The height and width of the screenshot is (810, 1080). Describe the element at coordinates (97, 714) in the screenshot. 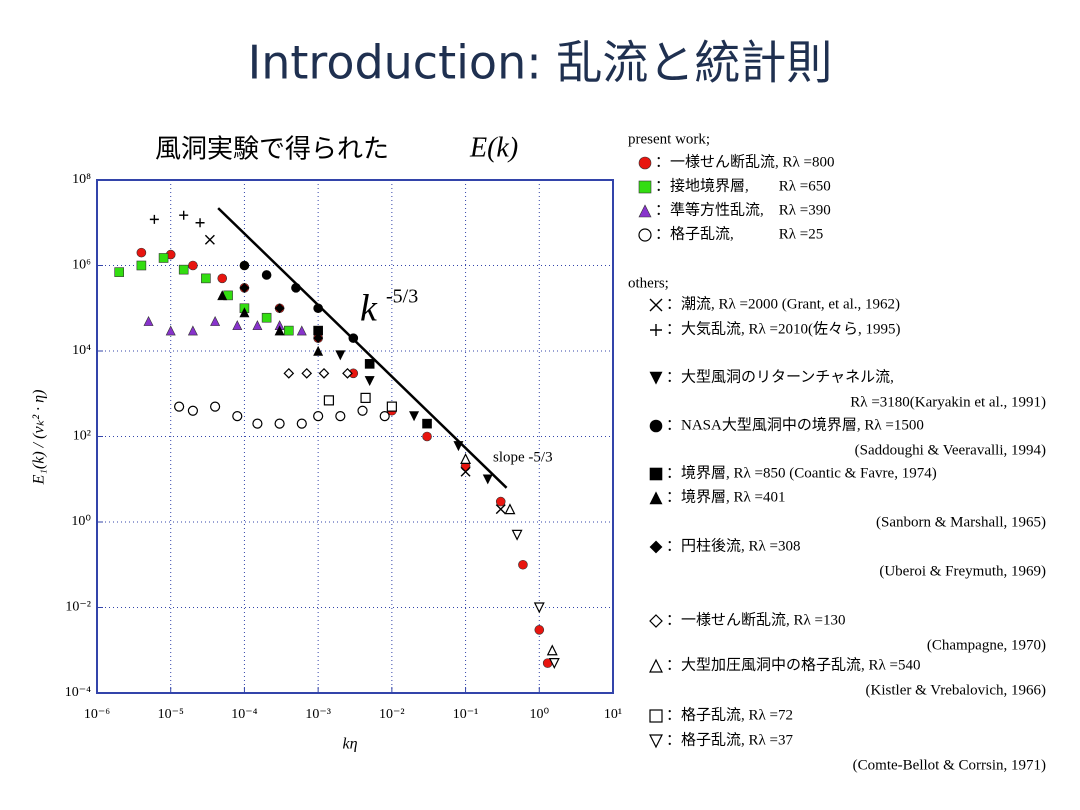

I see `x-tick-label: 10⁻⁶` at that location.